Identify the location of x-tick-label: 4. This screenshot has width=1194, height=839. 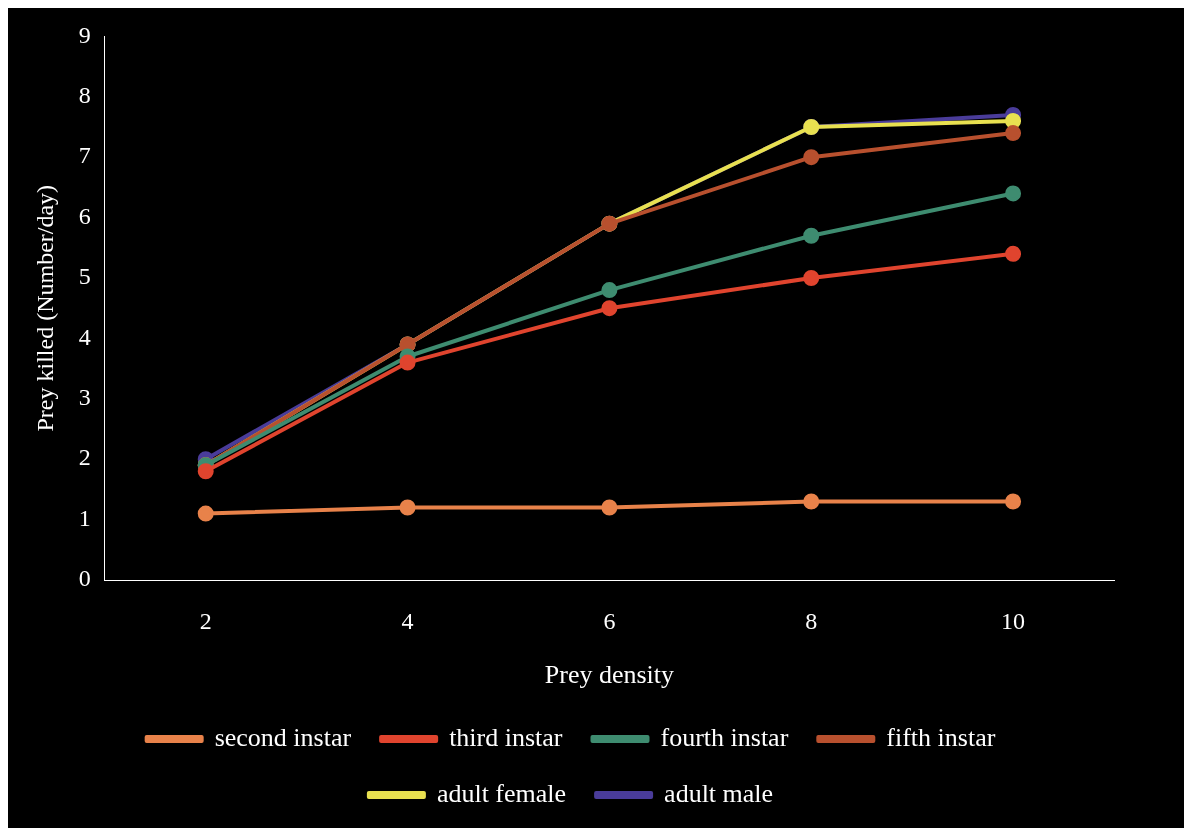
(407, 620).